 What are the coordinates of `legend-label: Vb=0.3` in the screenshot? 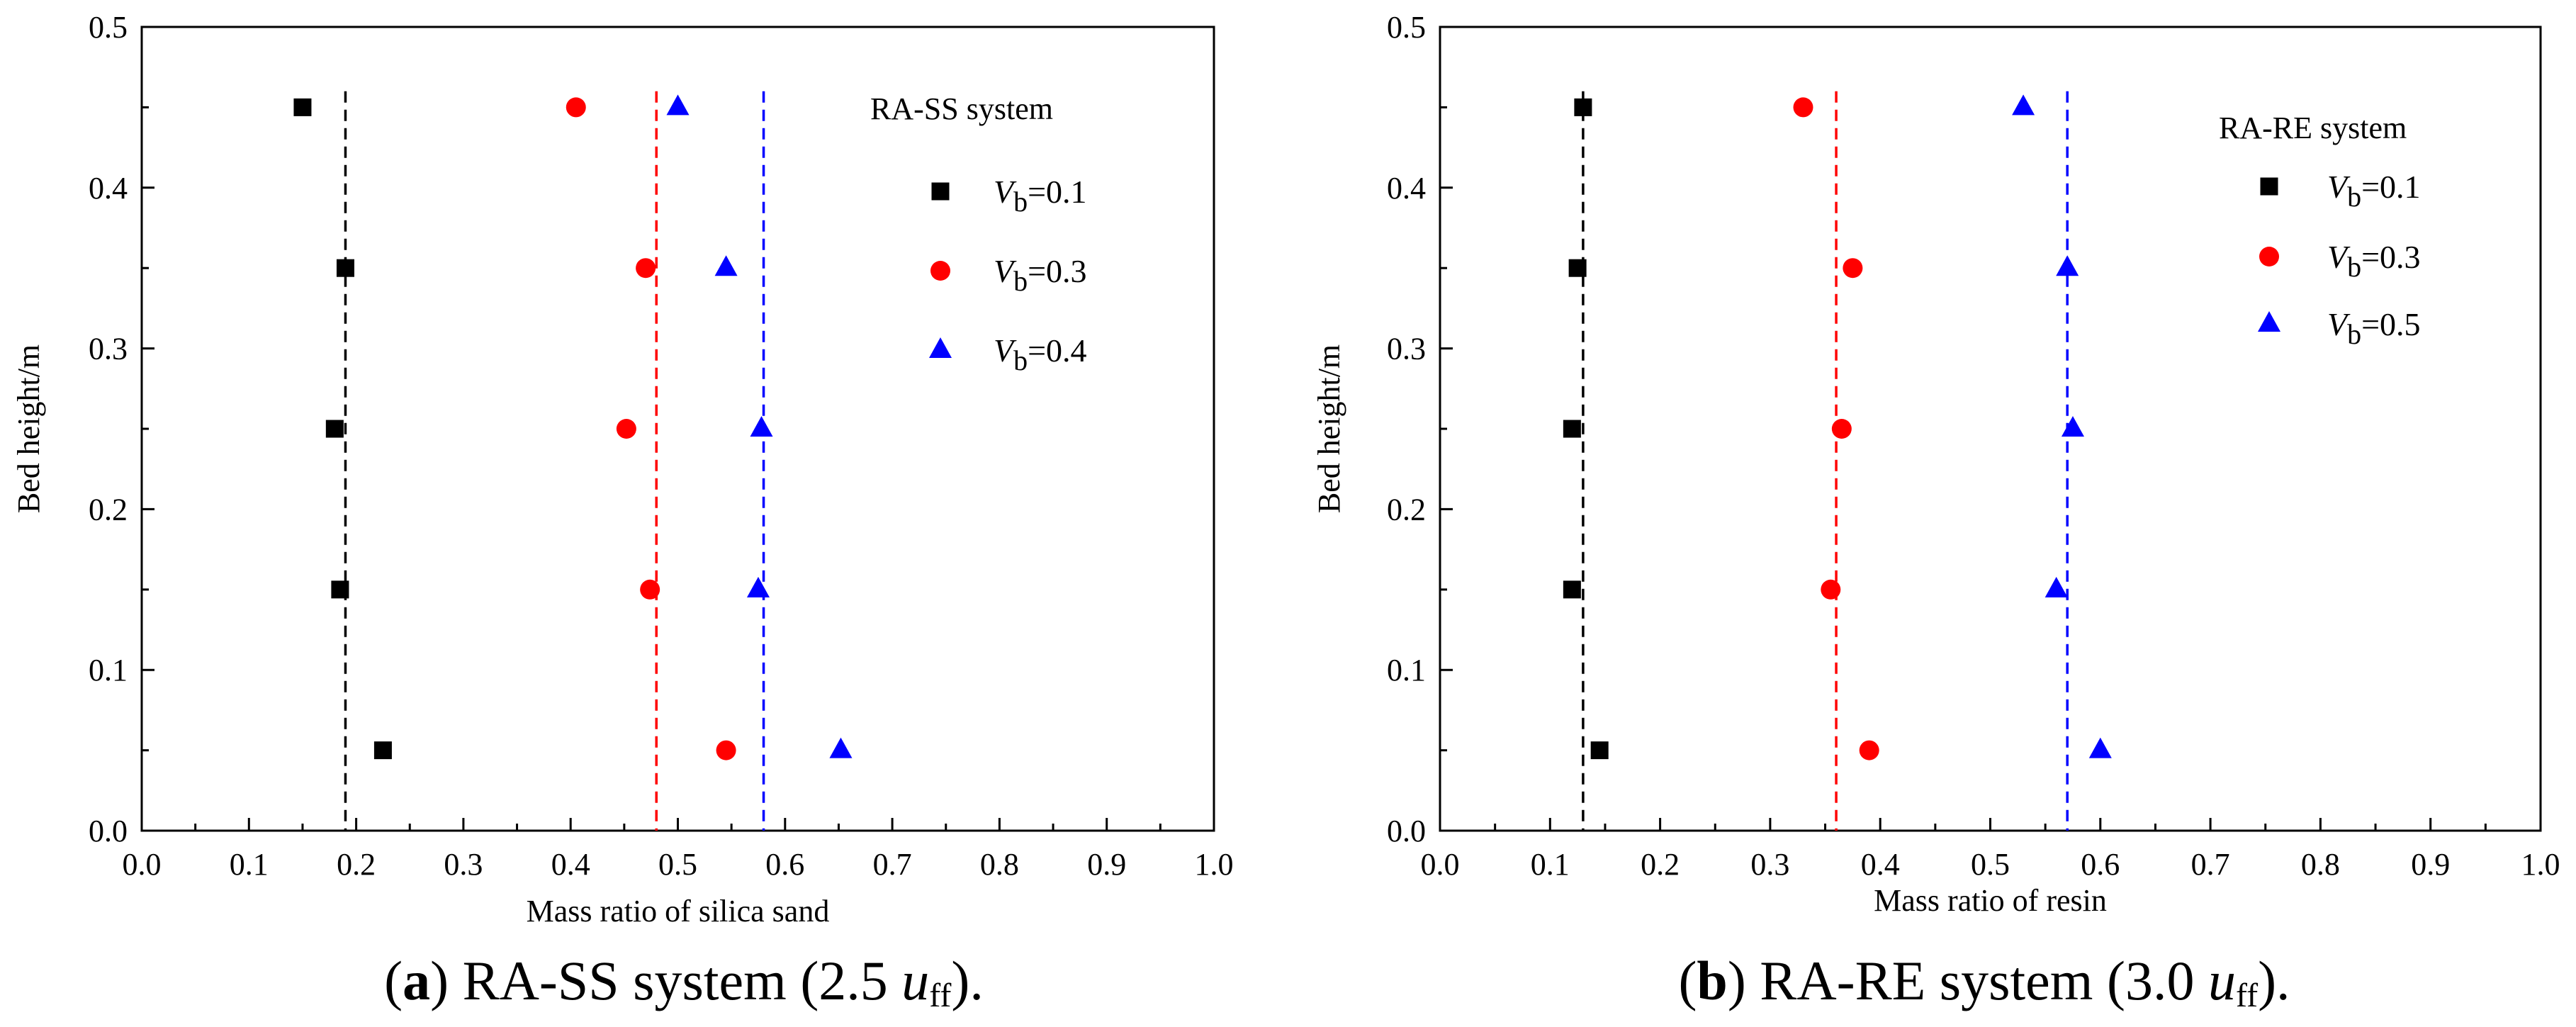 It's located at (2374, 261).